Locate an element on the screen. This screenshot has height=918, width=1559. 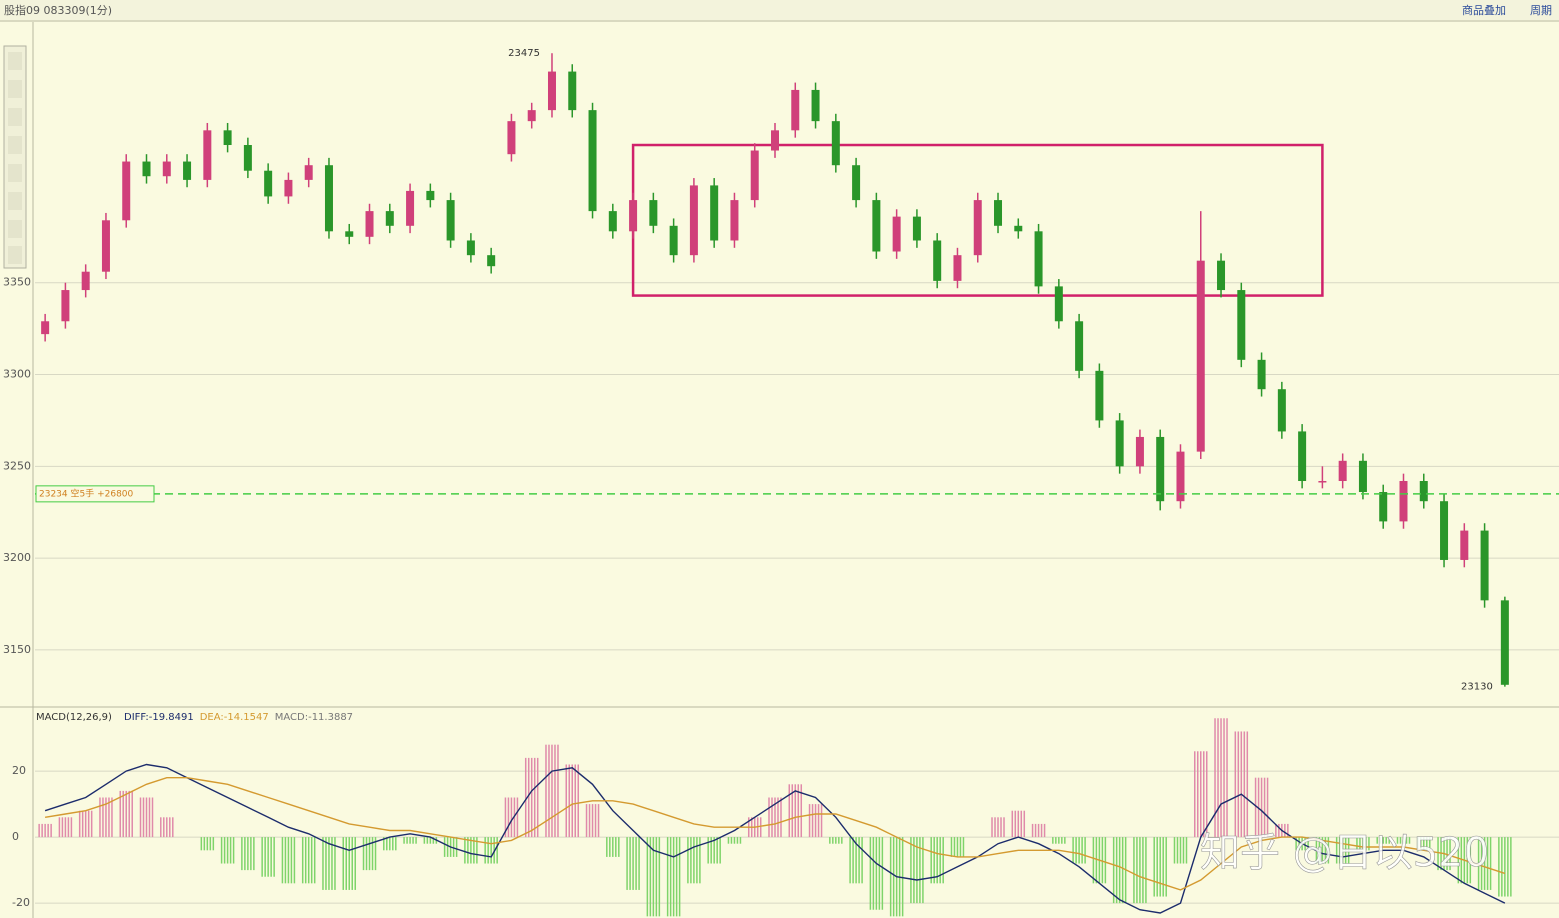
high-label: 23475 is located at coordinates (524, 53).